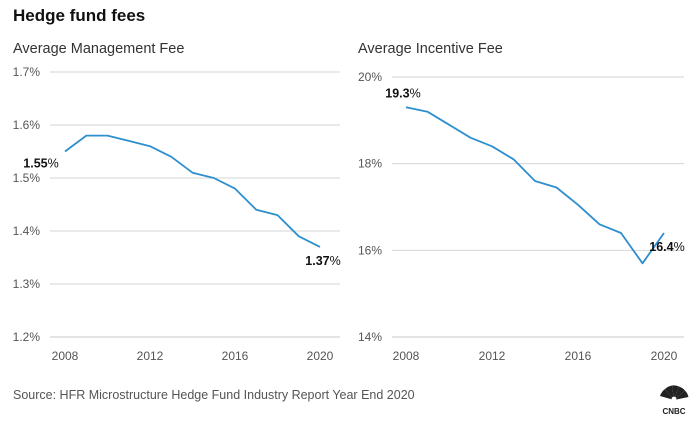 This screenshot has height=422, width=700. I want to click on chart-1-x-tick-label: 2012, so click(150, 356).